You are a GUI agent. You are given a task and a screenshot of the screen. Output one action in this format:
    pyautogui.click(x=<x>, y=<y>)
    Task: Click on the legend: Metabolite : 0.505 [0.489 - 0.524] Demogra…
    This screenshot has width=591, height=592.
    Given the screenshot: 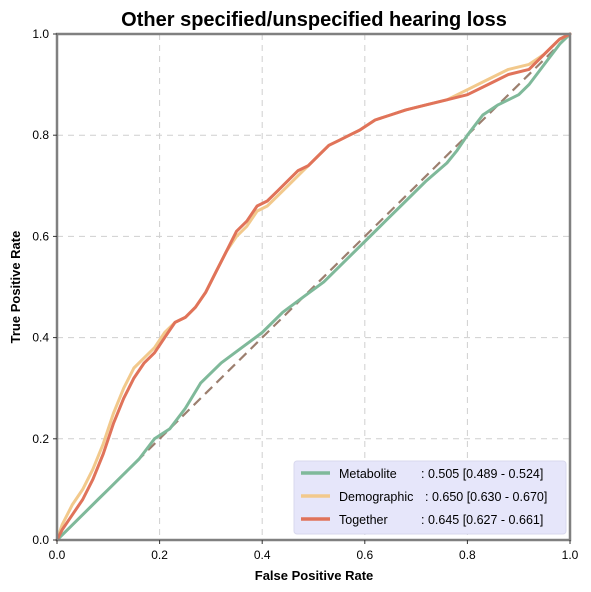 What is the action you would take?
    pyautogui.click(x=430, y=497)
    